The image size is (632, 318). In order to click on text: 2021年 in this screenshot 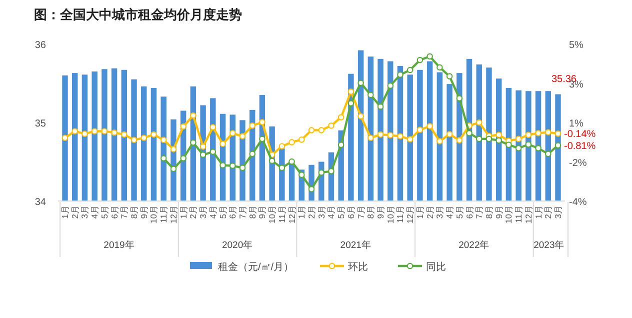, I will do `click(356, 245)`.